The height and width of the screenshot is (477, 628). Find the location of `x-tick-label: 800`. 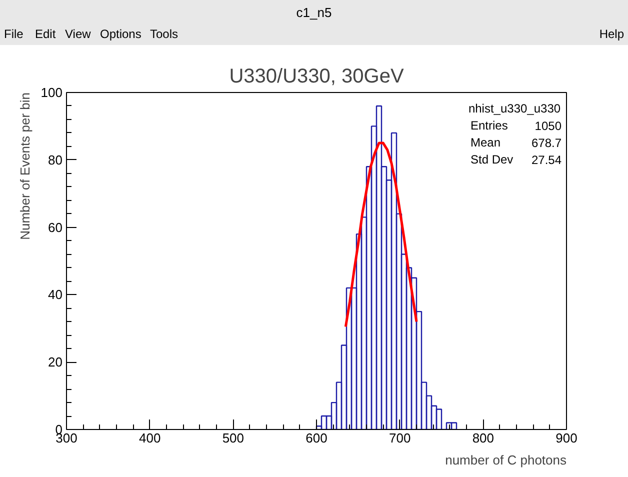

x-tick-label: 800 is located at coordinates (483, 438).